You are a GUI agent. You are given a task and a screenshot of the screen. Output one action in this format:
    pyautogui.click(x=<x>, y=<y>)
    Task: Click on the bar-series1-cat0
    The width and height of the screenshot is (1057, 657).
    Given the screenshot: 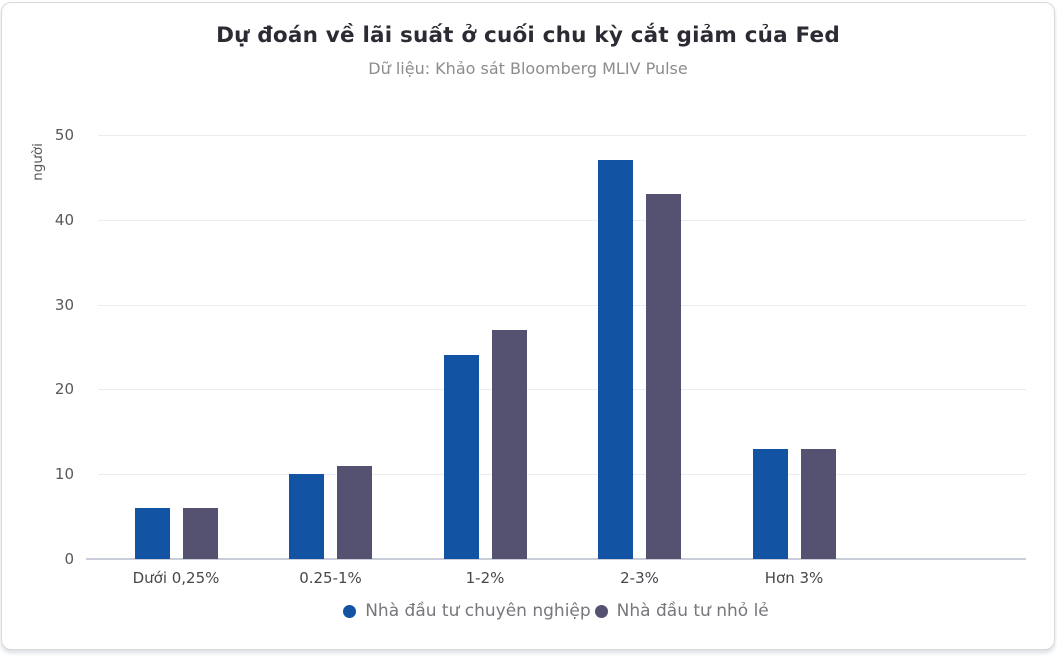 What is the action you would take?
    pyautogui.click(x=200, y=533)
    